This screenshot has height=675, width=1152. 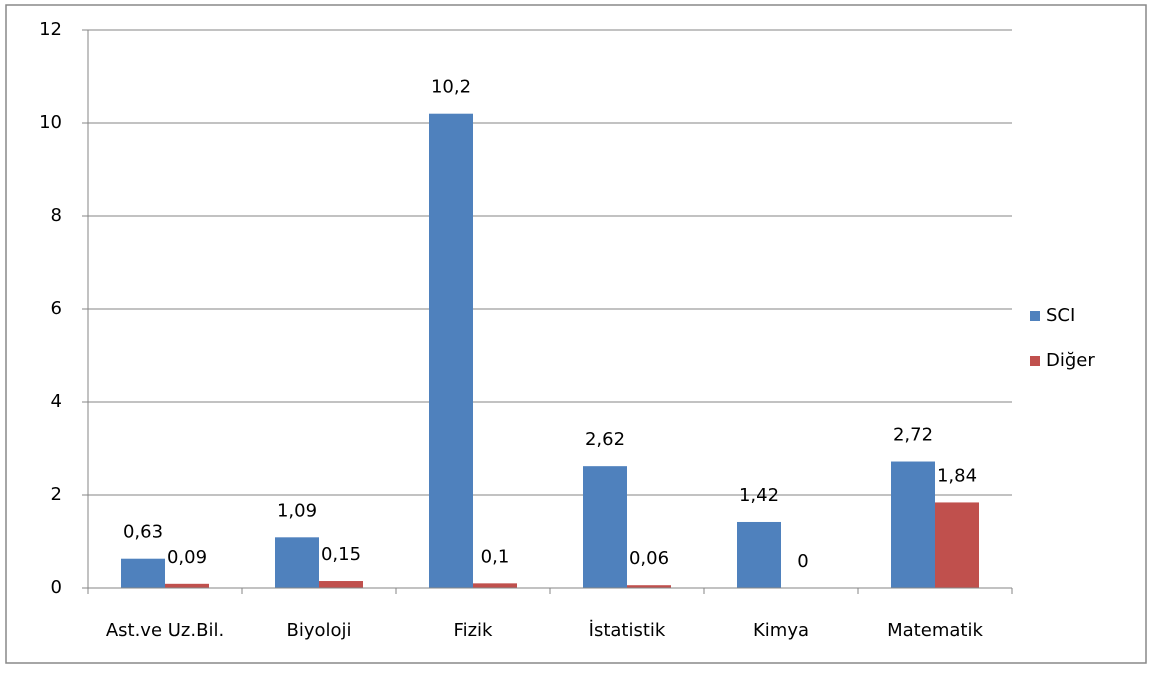 What do you see at coordinates (649, 558) in the screenshot?
I see `value-label: 0,06` at bounding box center [649, 558].